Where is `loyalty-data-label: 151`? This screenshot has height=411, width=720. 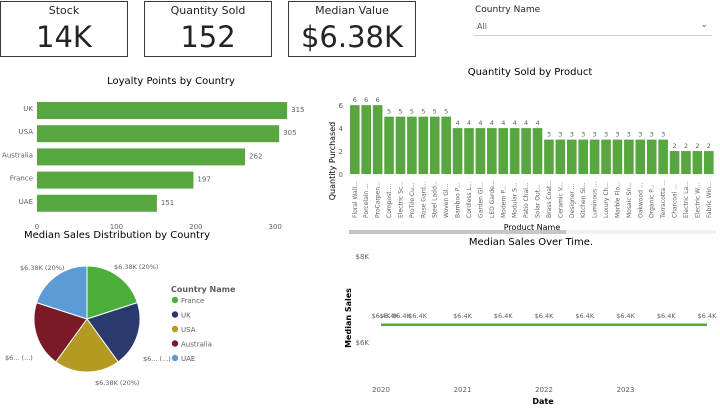 loyalty-data-label: 151 is located at coordinates (167, 203).